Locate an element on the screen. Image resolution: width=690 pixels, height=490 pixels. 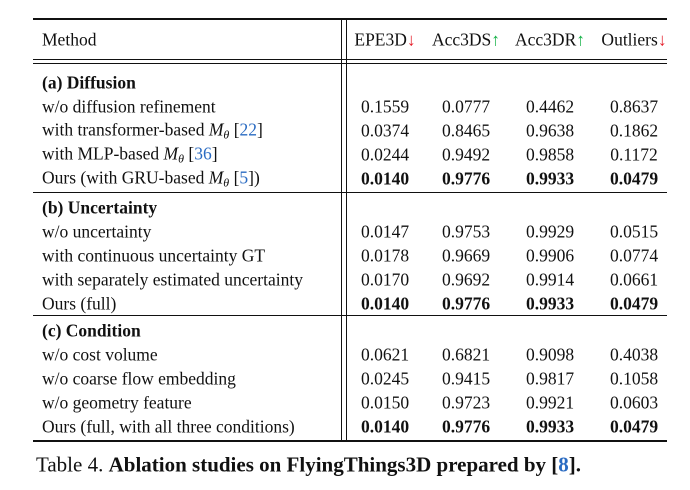
value: 0.0245 is located at coordinates (385, 378).